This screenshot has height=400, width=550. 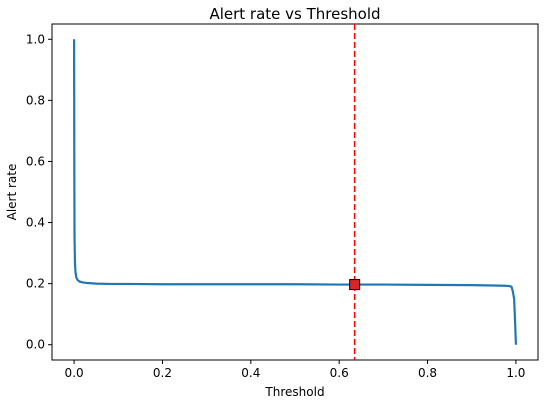 I want to click on x-tick-label: 0.0, so click(x=74, y=373).